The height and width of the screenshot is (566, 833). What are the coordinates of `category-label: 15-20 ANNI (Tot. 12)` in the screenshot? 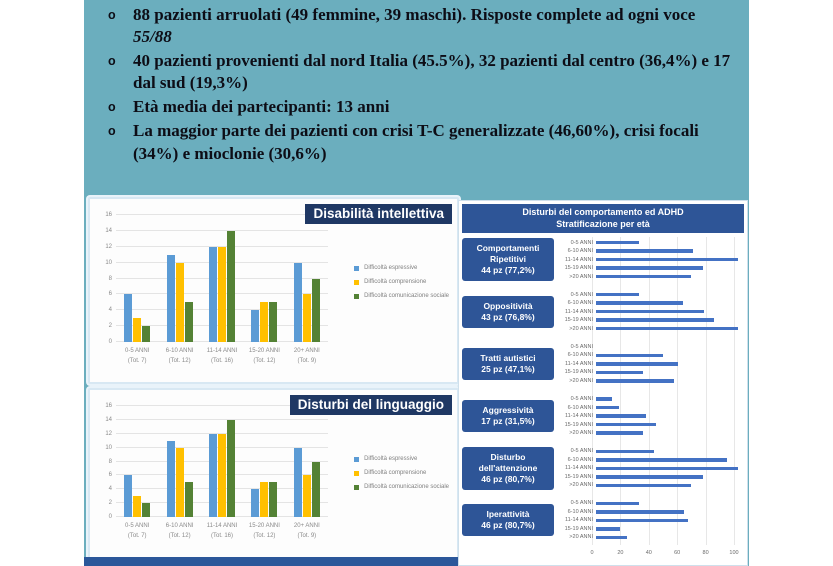 It's located at (264, 356).